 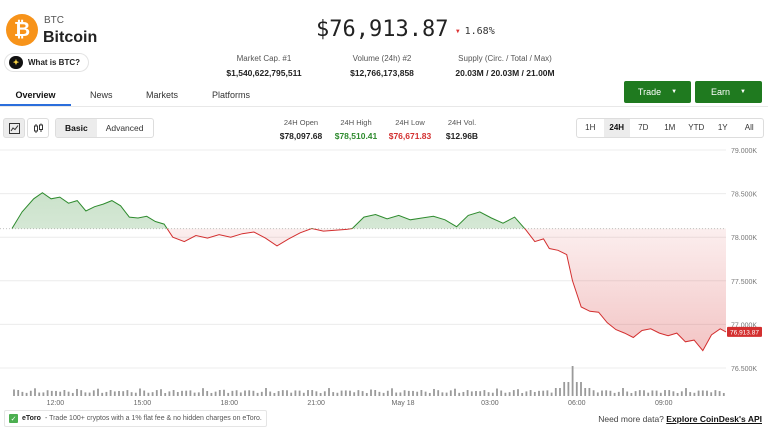 What do you see at coordinates (369, 210) in the screenshot?
I see `area-above-open` at bounding box center [369, 210].